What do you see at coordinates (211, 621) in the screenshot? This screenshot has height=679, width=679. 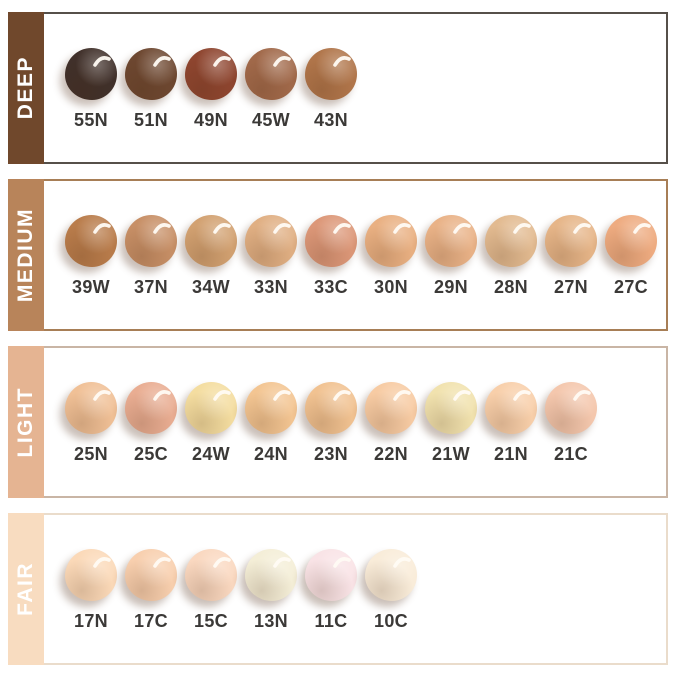 I see `shade-code-label: 15C` at bounding box center [211, 621].